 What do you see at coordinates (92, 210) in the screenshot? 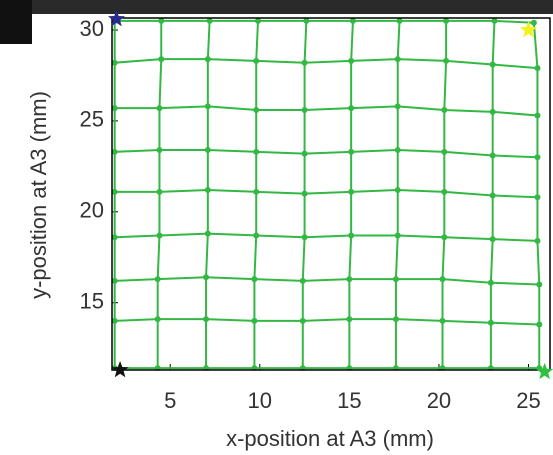
I see `y-tick-label: 20` at bounding box center [92, 210].